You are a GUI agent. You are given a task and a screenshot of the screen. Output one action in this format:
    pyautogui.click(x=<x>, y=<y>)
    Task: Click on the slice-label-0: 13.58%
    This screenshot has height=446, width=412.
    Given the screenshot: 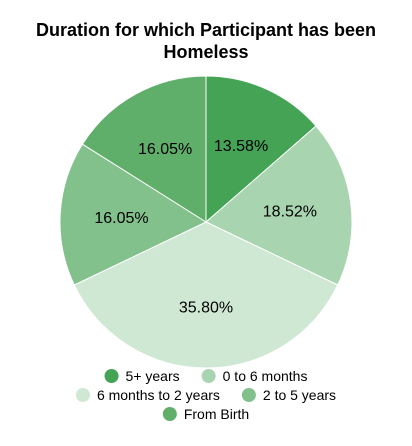 What is the action you would take?
    pyautogui.click(x=241, y=146)
    